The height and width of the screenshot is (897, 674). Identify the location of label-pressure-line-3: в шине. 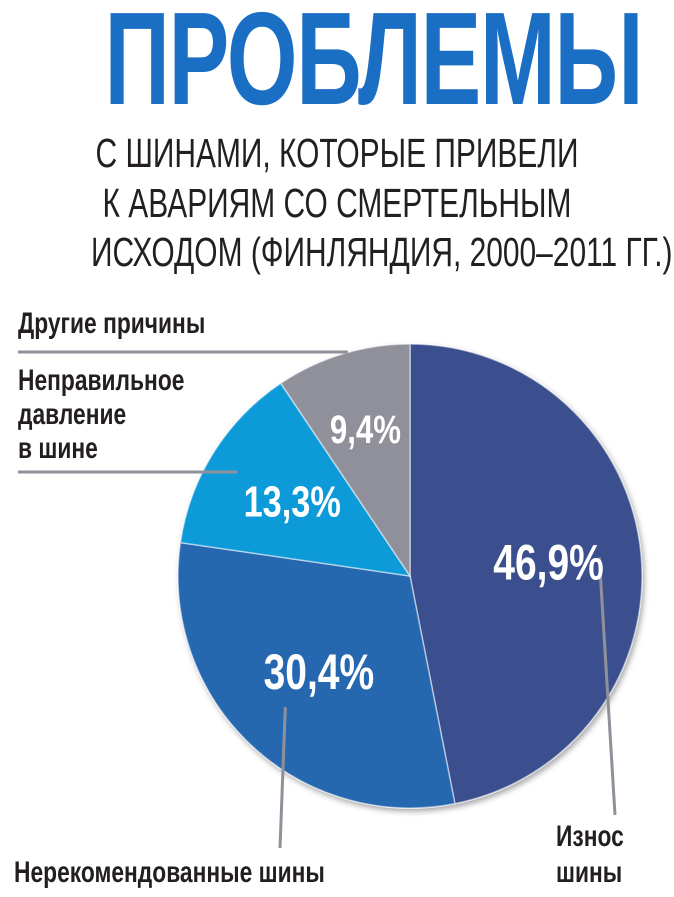
(58, 448).